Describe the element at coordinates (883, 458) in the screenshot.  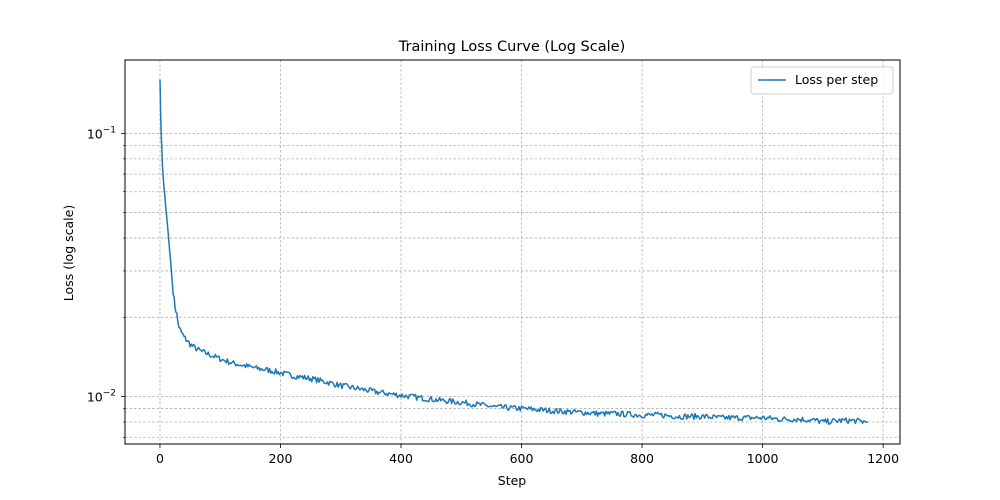
I see `x-tick-label: 1200` at that location.